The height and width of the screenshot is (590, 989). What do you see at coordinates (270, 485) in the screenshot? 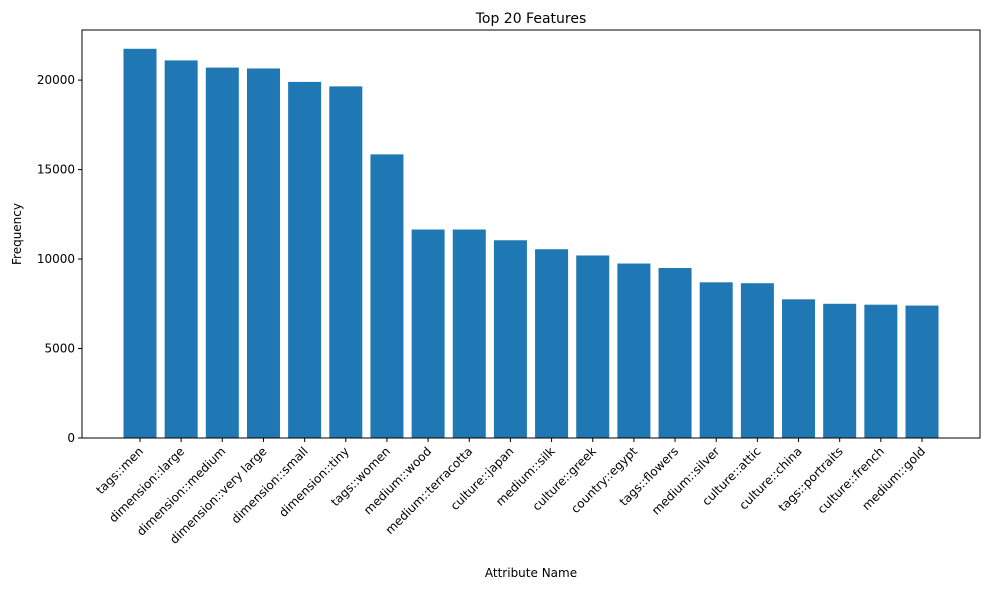
I see `x-tick-label-4: dimension::small` at bounding box center [270, 485].